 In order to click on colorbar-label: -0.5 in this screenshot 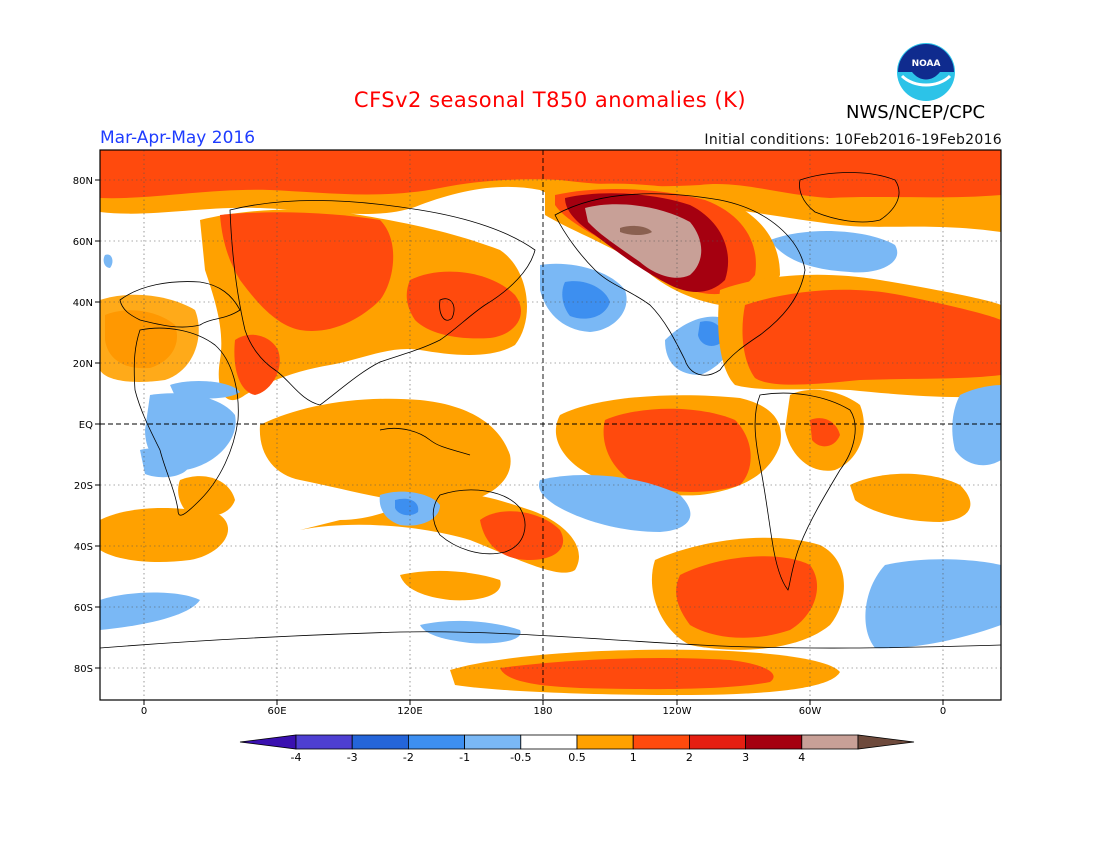, I will do `click(520, 757)`.